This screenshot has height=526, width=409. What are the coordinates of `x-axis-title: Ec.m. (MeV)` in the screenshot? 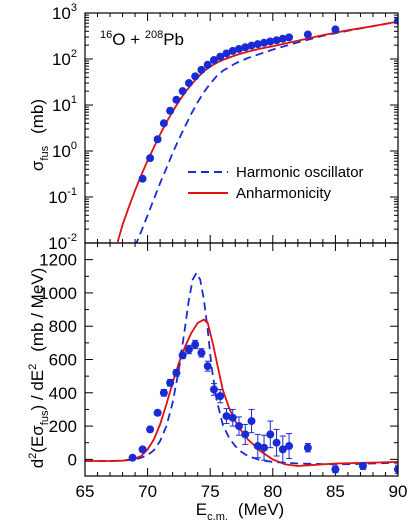 It's located at (240, 511).